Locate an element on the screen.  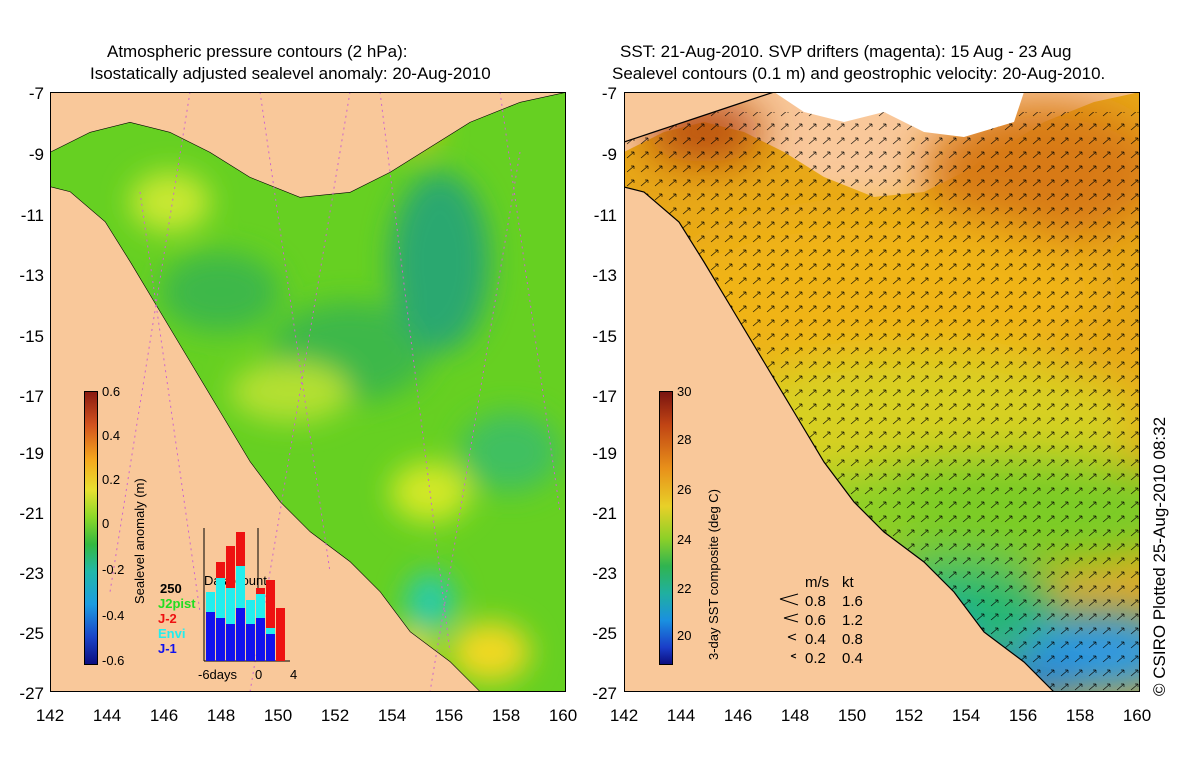
cb-tick: 30 is located at coordinates (684, 391).